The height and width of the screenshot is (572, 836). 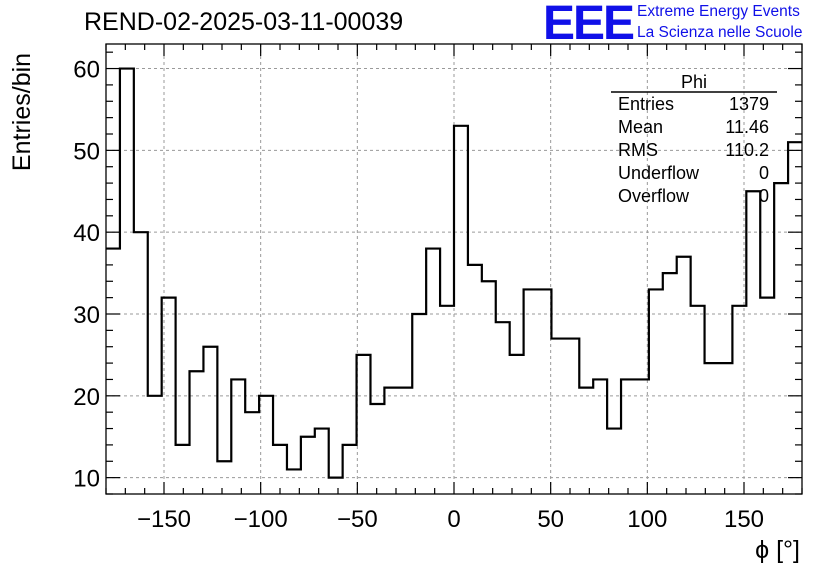 What do you see at coordinates (261, 519) in the screenshot?
I see `x-tick-label: −100` at bounding box center [261, 519].